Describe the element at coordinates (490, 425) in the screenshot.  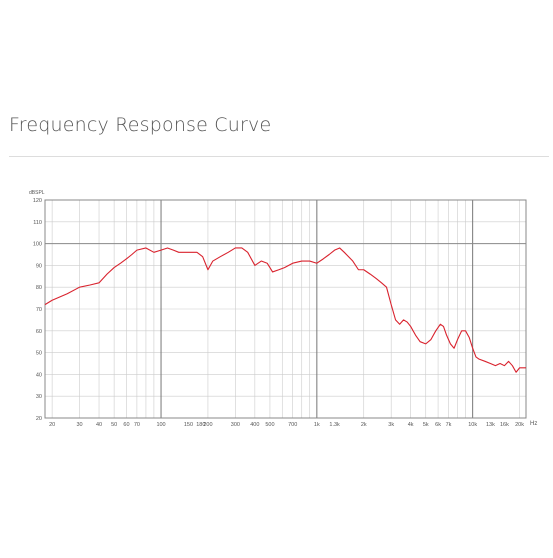
I see `x-tick-label: 13k` at that location.